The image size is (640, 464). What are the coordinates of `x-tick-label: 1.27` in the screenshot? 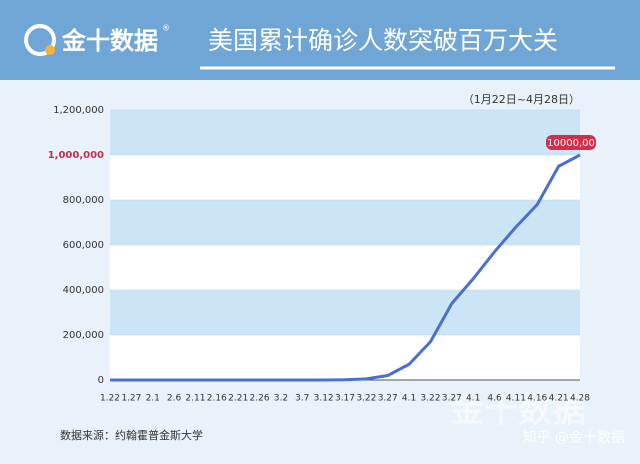 It's located at (131, 399).